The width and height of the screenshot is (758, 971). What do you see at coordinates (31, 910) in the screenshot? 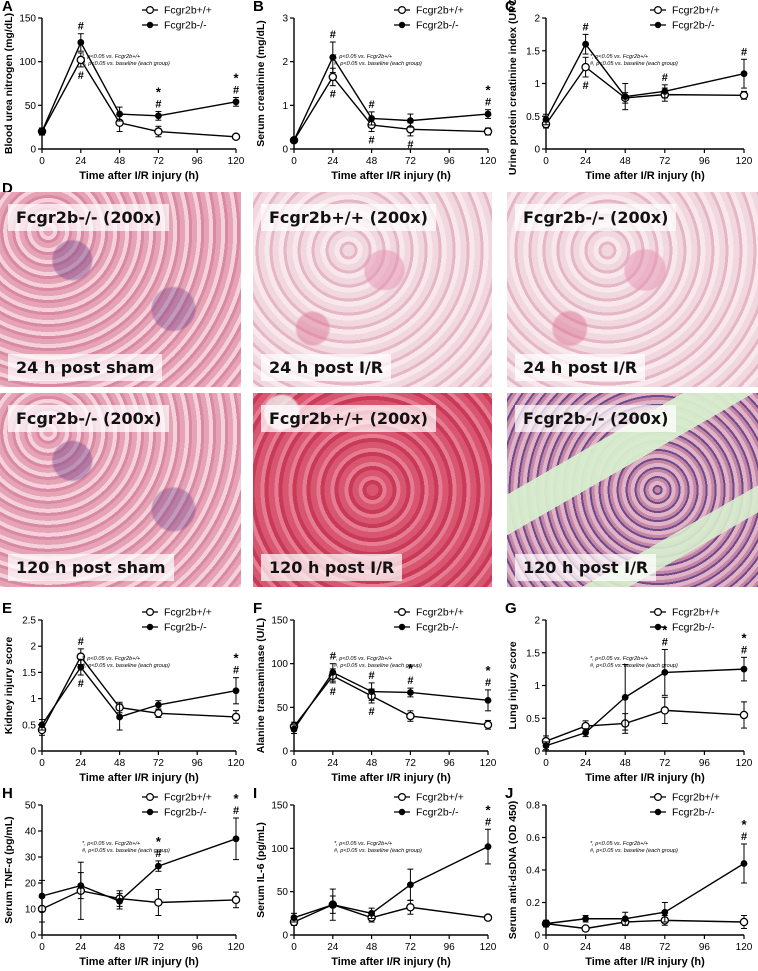
I see `y-tick-label: 10` at bounding box center [31, 910].